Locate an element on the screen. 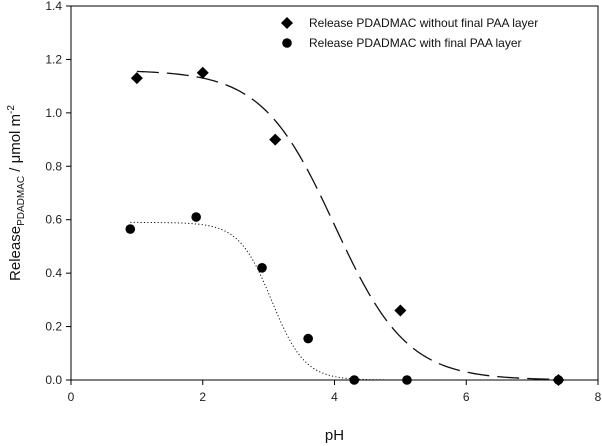 This screenshot has width=602, height=446. y-tick-label: 0.2 is located at coordinates (53, 327).